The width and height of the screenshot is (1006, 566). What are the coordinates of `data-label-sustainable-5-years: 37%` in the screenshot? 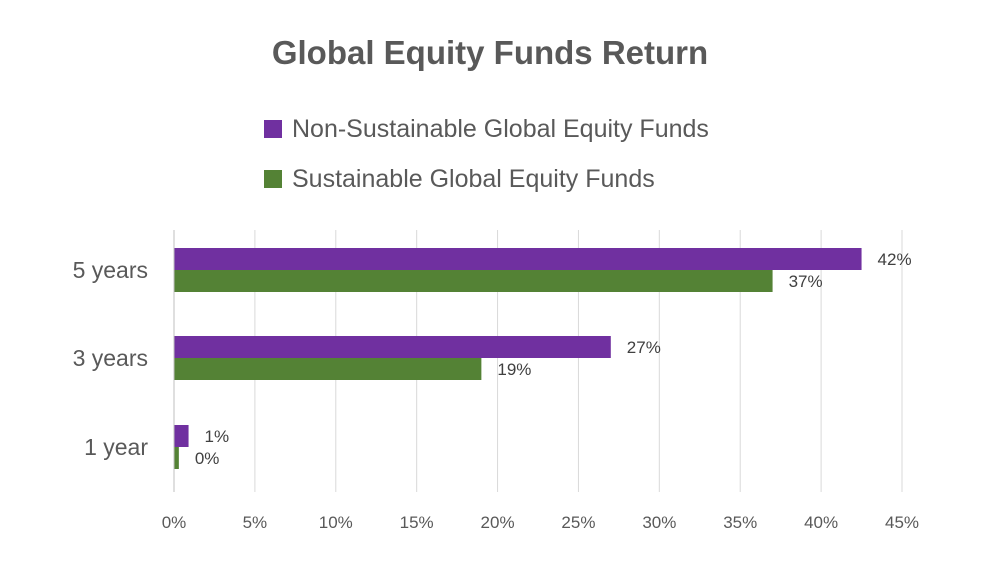 It's located at (806, 281).